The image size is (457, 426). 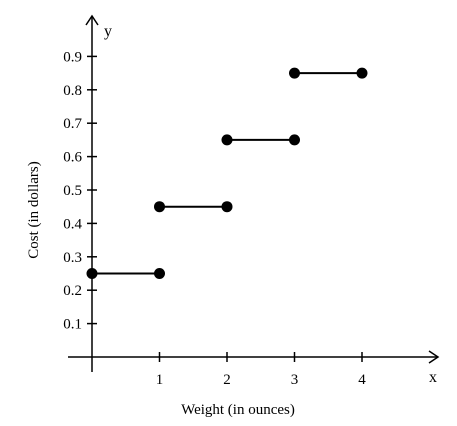 What do you see at coordinates (238, 410) in the screenshot?
I see `x-axis-title: Weight (in ounces)` at bounding box center [238, 410].